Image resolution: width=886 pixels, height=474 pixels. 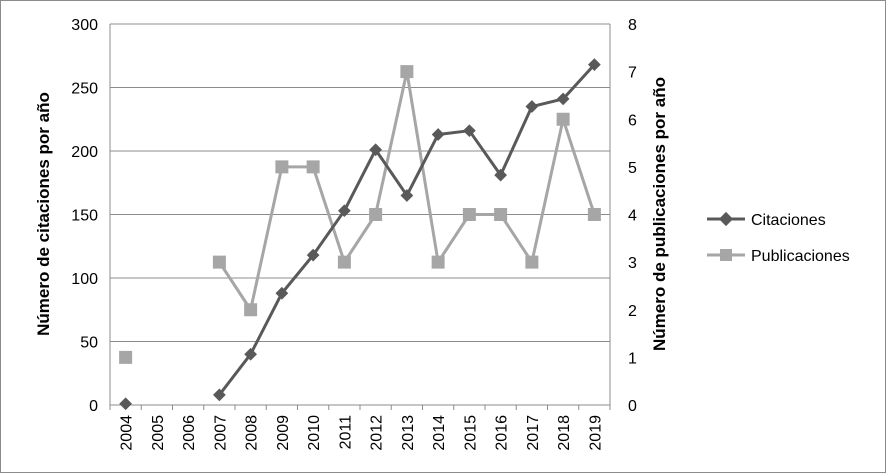 I want to click on legend-label-citaciones: Citaciones, so click(x=788, y=220).